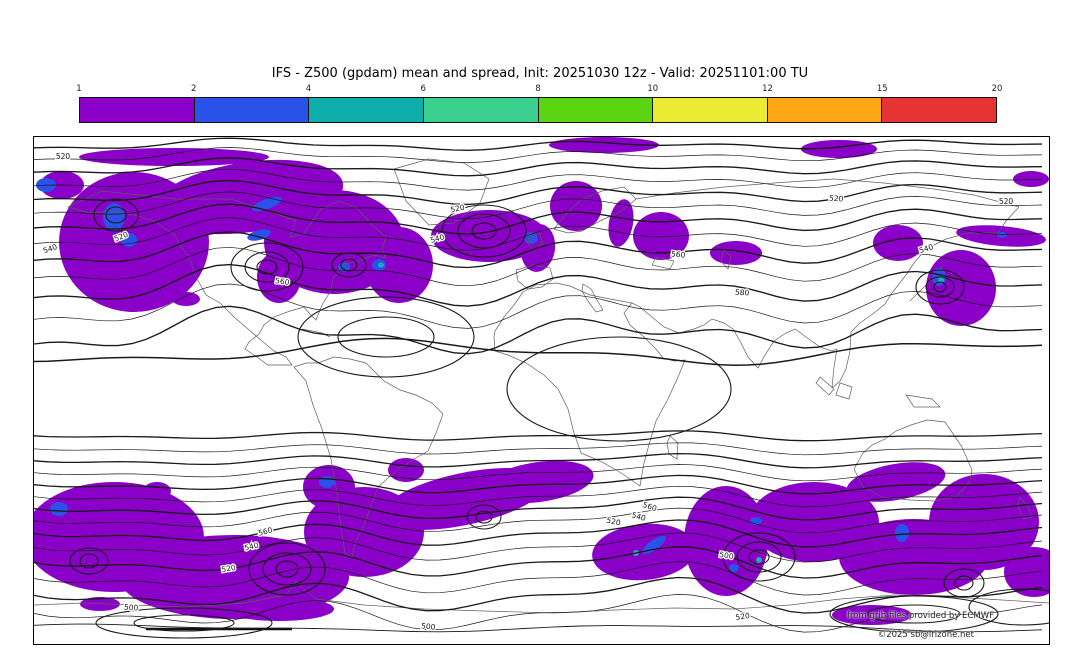 The height and width of the screenshot is (658, 1080). I want to click on colorbar-tick: 2, so click(194, 89).